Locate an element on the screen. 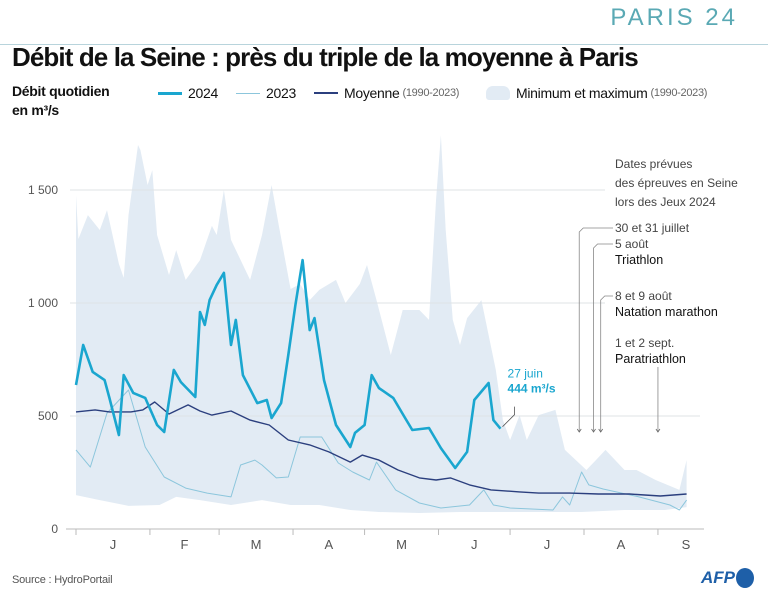 The image size is (768, 597). legend-period-average: (1990-2023) is located at coordinates (431, 93).